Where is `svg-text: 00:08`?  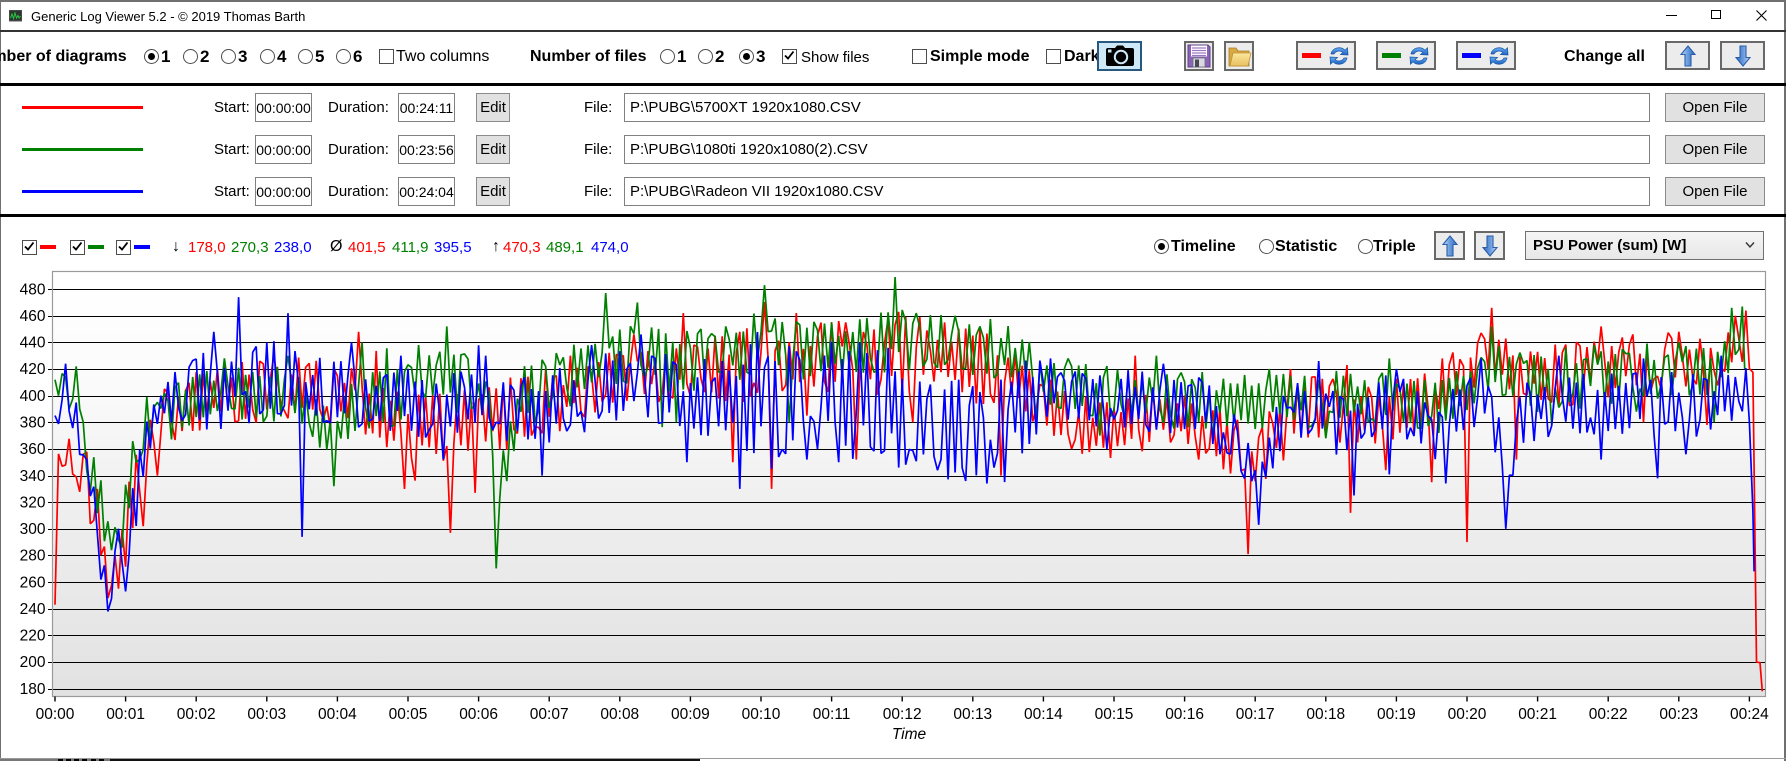 svg-text: 00:08 is located at coordinates (619, 714).